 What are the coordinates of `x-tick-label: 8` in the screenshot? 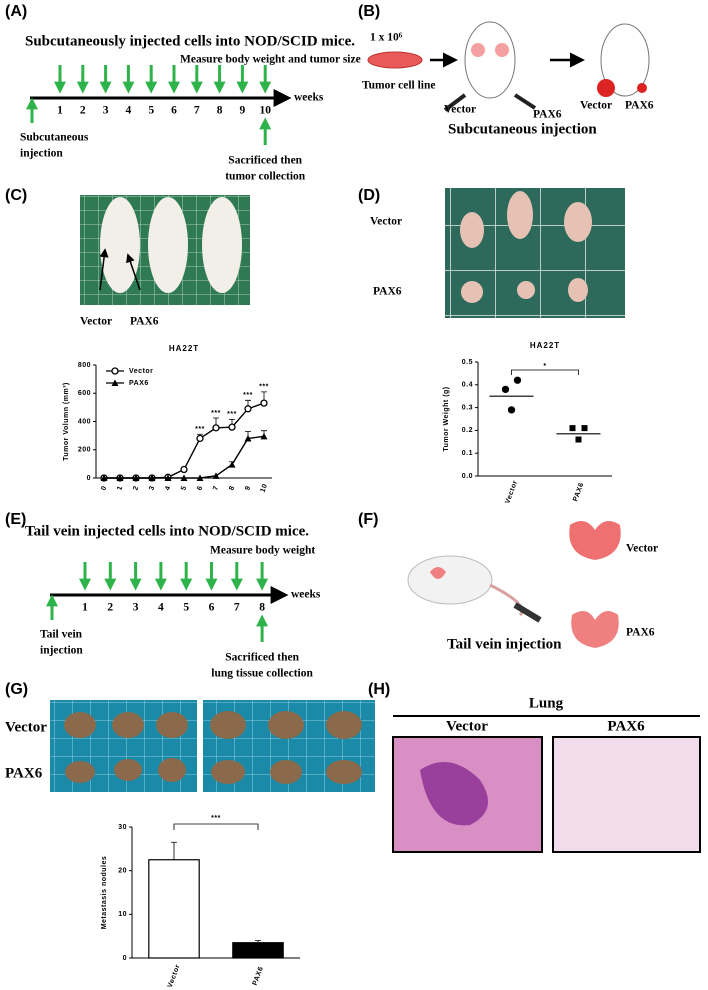 It's located at (232, 488).